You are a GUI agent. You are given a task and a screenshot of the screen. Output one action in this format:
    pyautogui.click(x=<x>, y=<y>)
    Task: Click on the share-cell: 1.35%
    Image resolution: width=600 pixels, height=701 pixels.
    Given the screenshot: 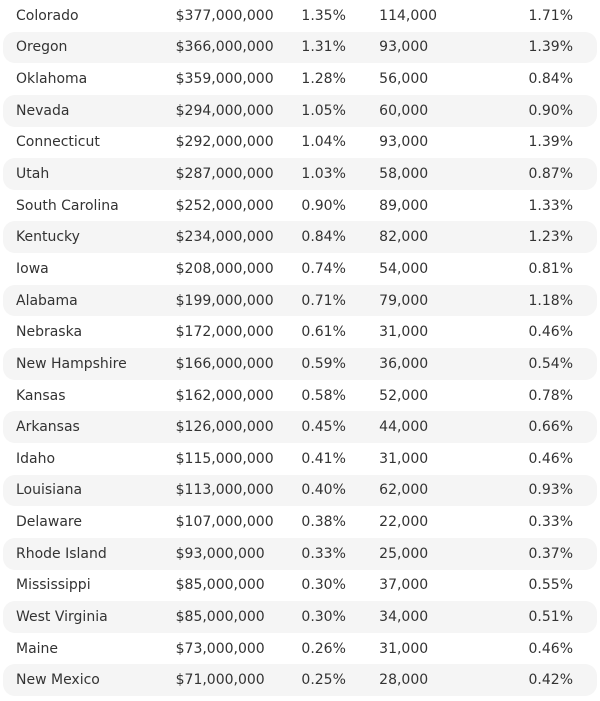 What is the action you would take?
    pyautogui.click(x=323, y=15)
    